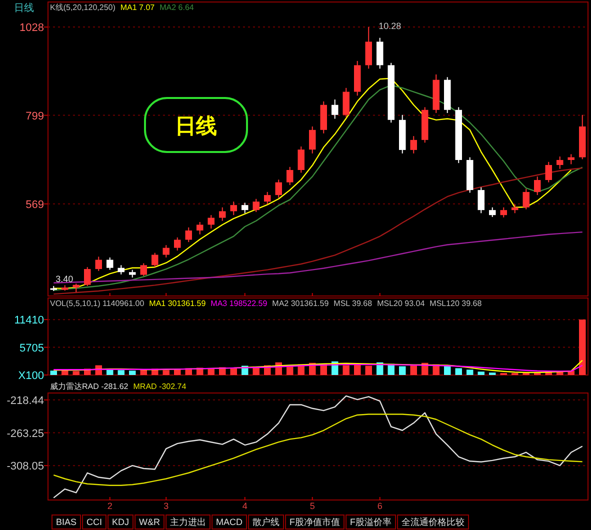  Describe the element at coordinates (35, 116) in the screenshot. I see `y-tick-label: 799` at that location.